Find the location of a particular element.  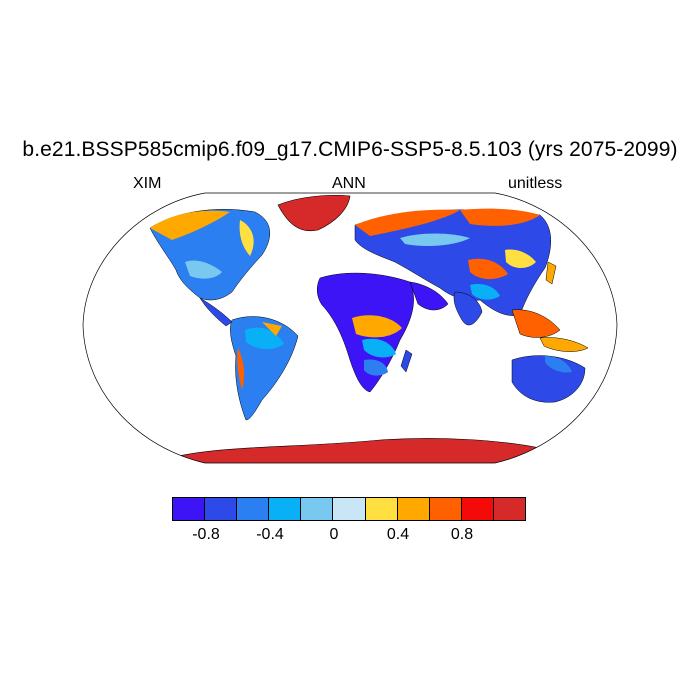

variable-label: XIM is located at coordinates (147, 183).